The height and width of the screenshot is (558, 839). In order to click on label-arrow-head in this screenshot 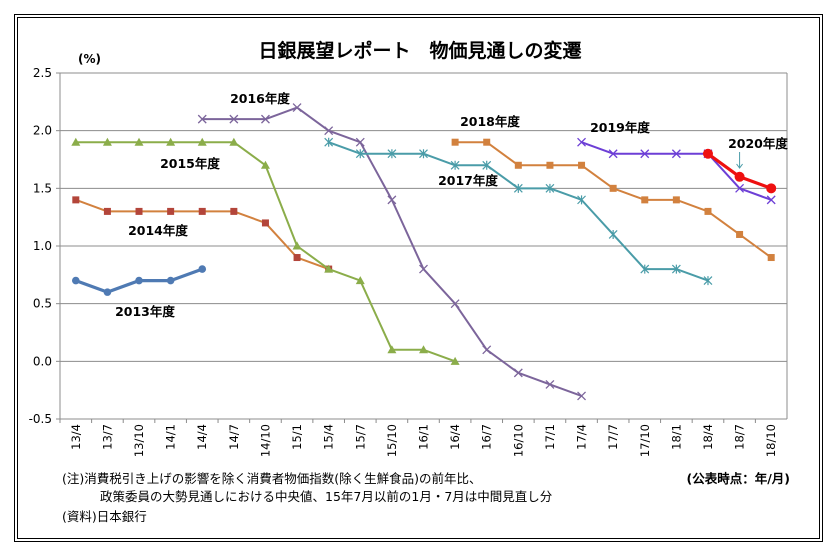, I will do `click(739, 166)`.